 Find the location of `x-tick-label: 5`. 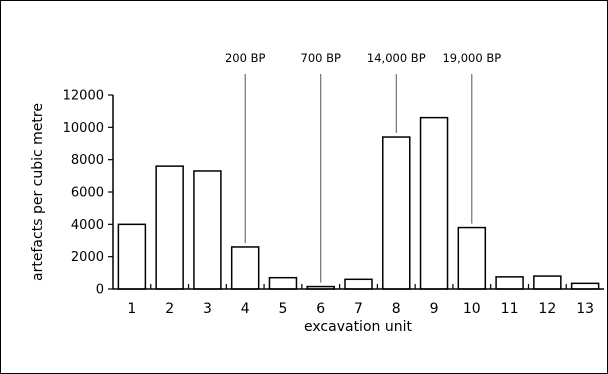

x-tick-label: 5 is located at coordinates (283, 309).